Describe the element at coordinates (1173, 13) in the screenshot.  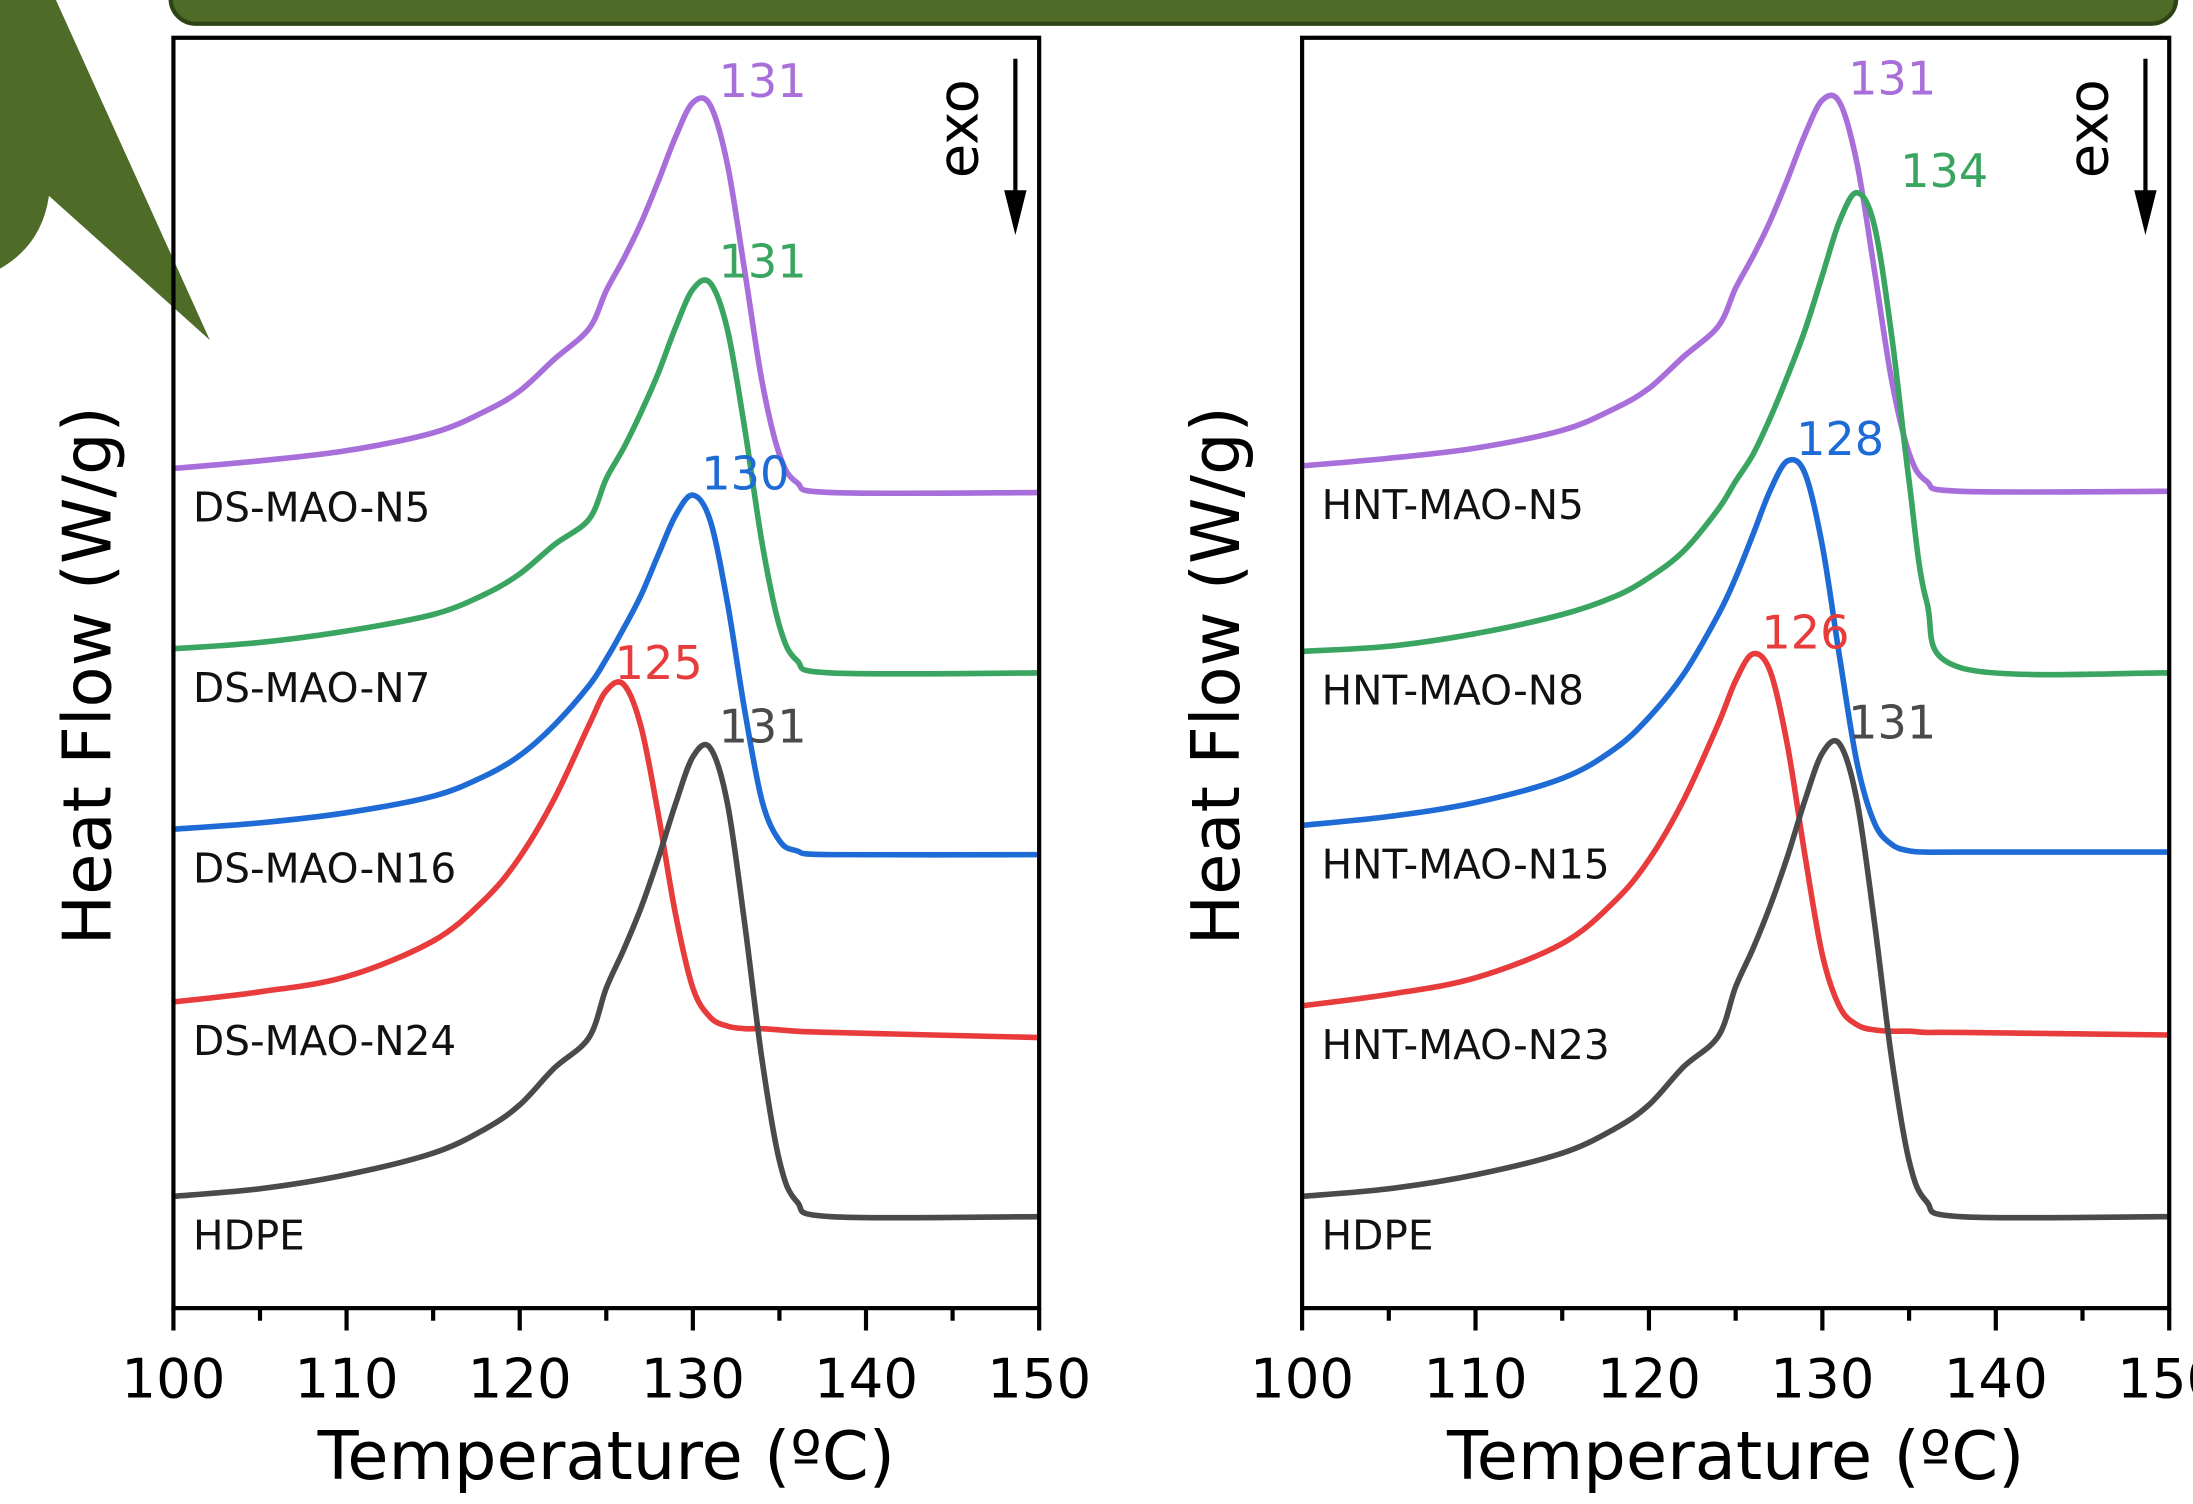
I see `decor-banner` at that location.